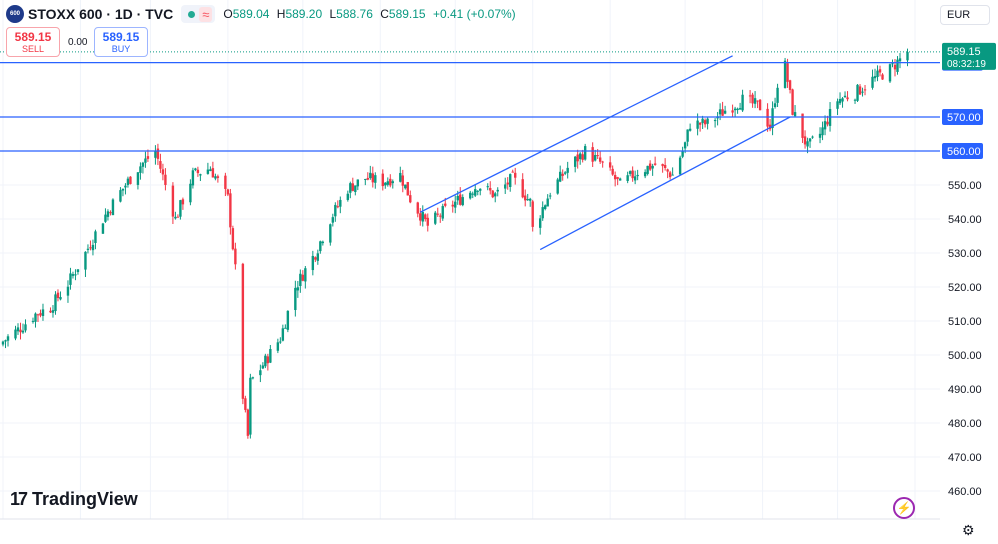  I want to click on trend-channel, so click(605, 153).